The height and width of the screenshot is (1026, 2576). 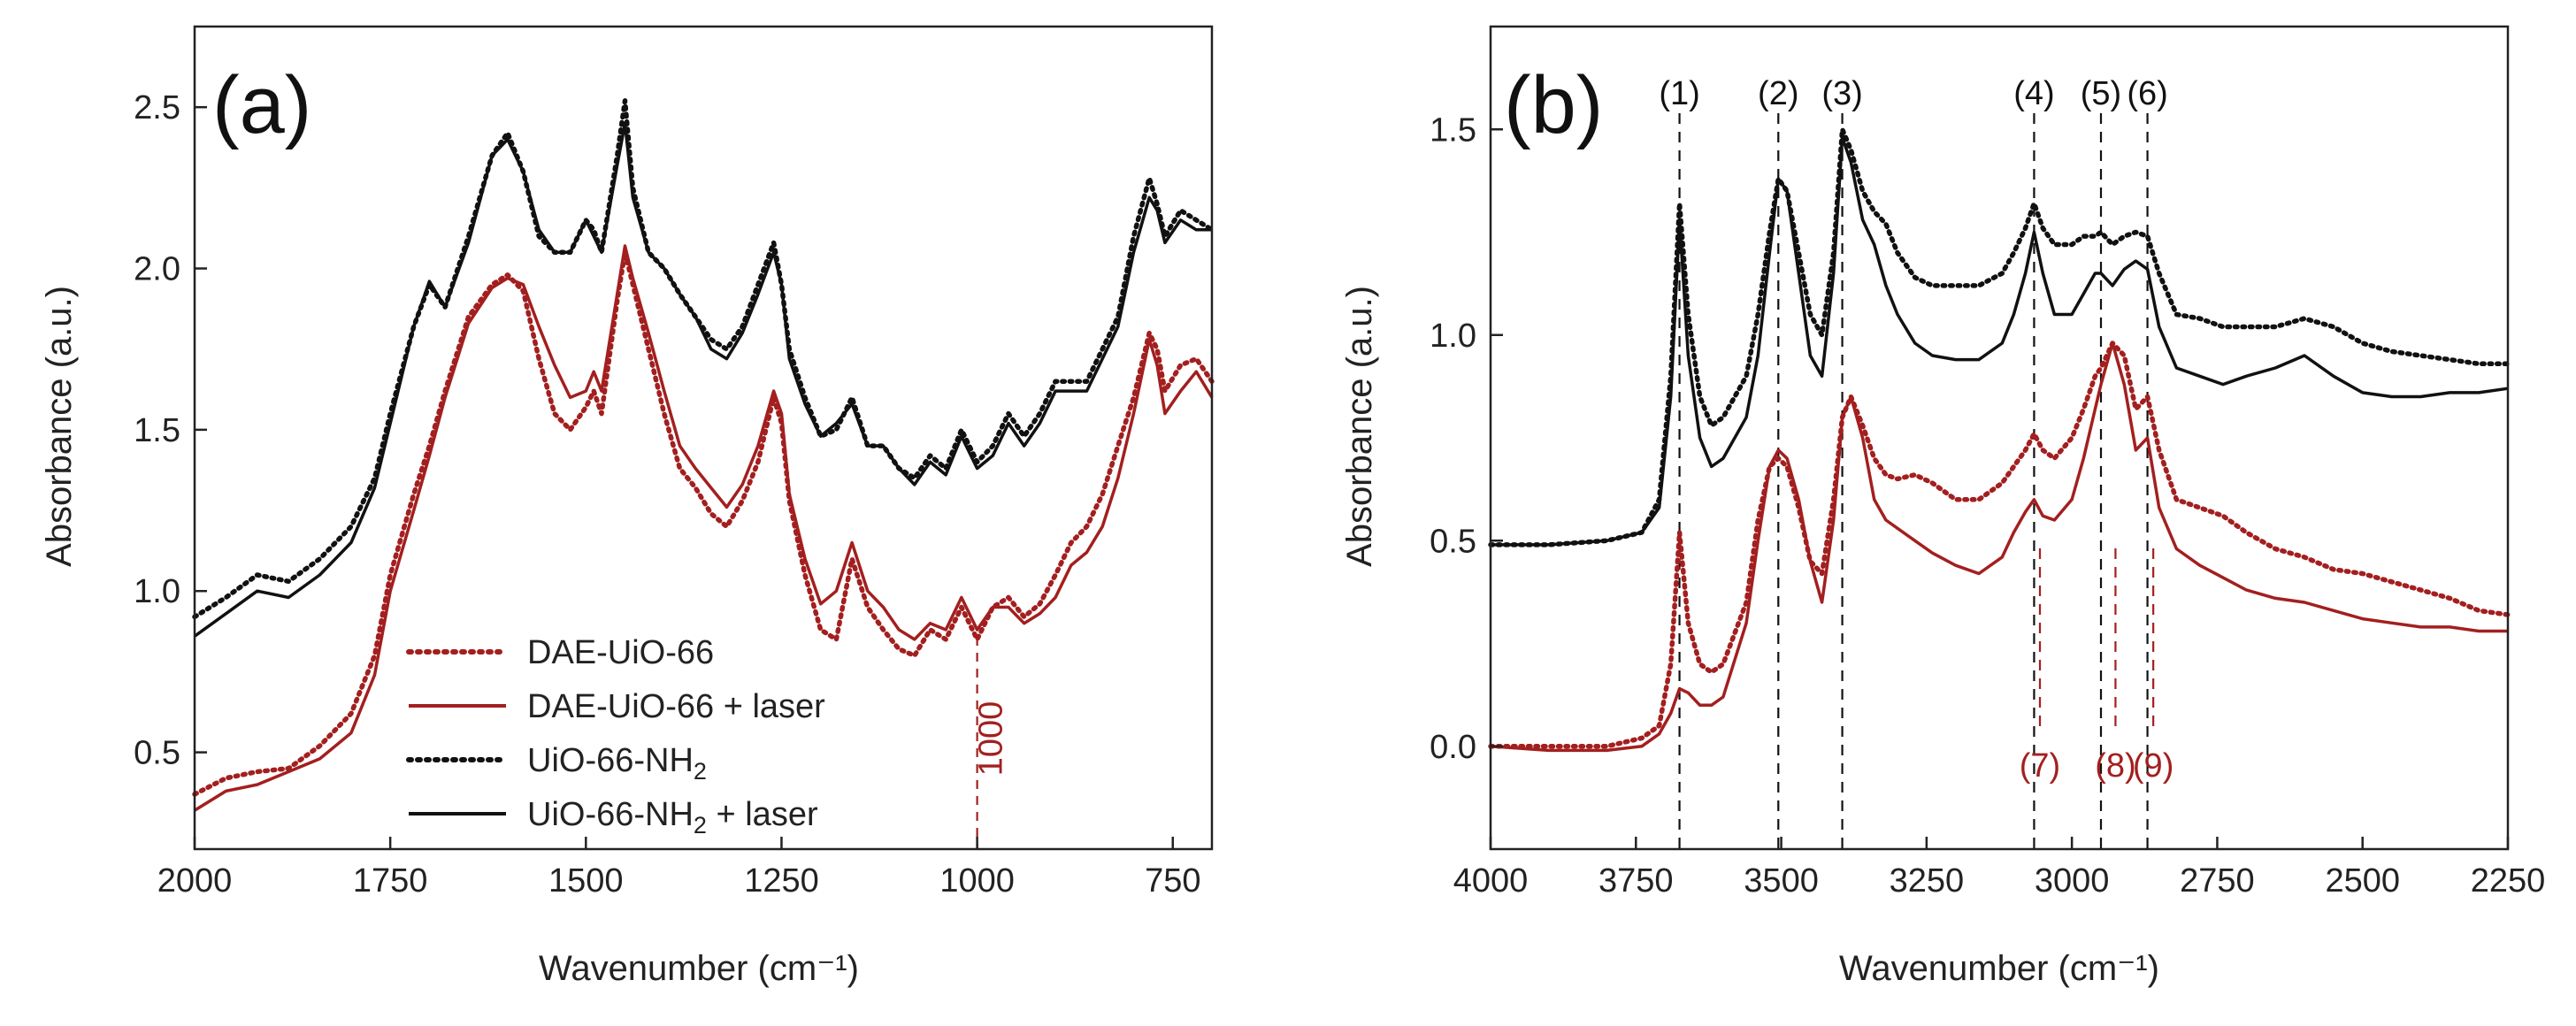 What do you see at coordinates (991, 739) in the screenshot?
I see `panel-a-annotation-1000: 1000` at bounding box center [991, 739].